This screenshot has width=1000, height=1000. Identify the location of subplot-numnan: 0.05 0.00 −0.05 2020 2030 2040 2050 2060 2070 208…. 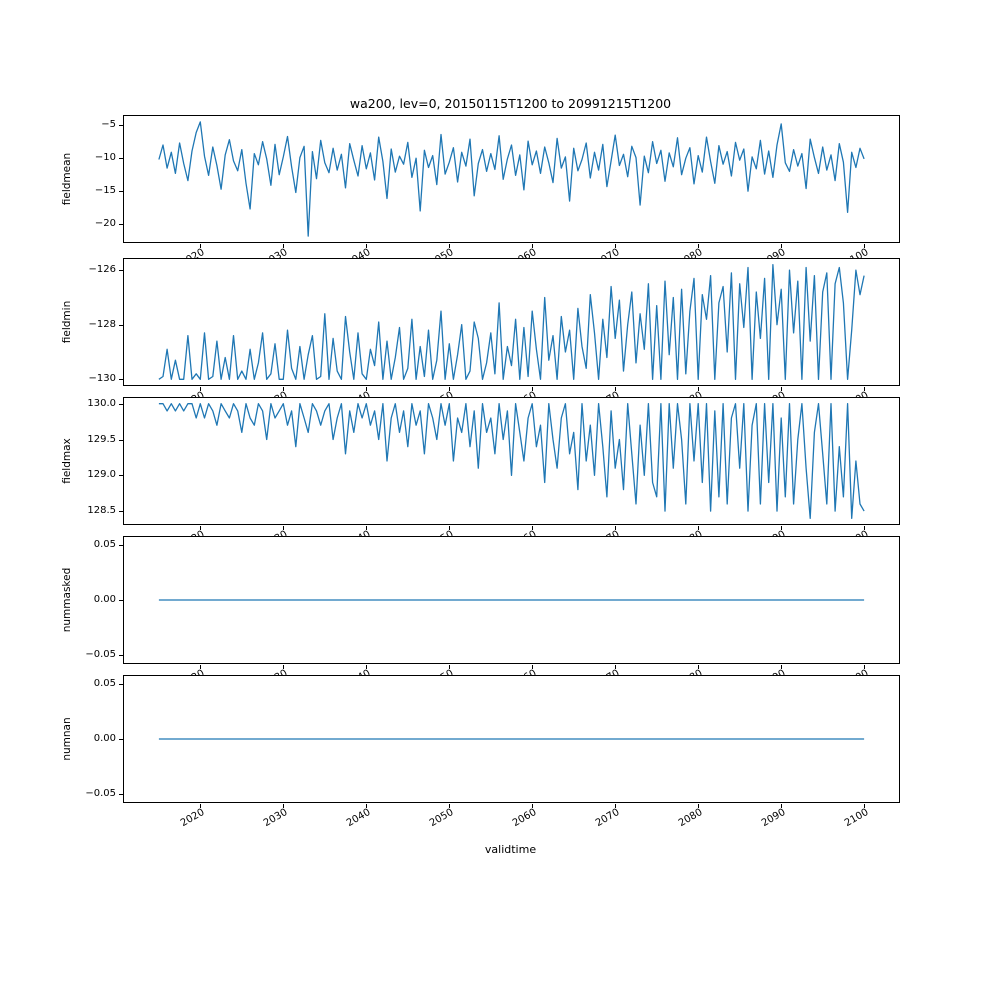
(480, 752).